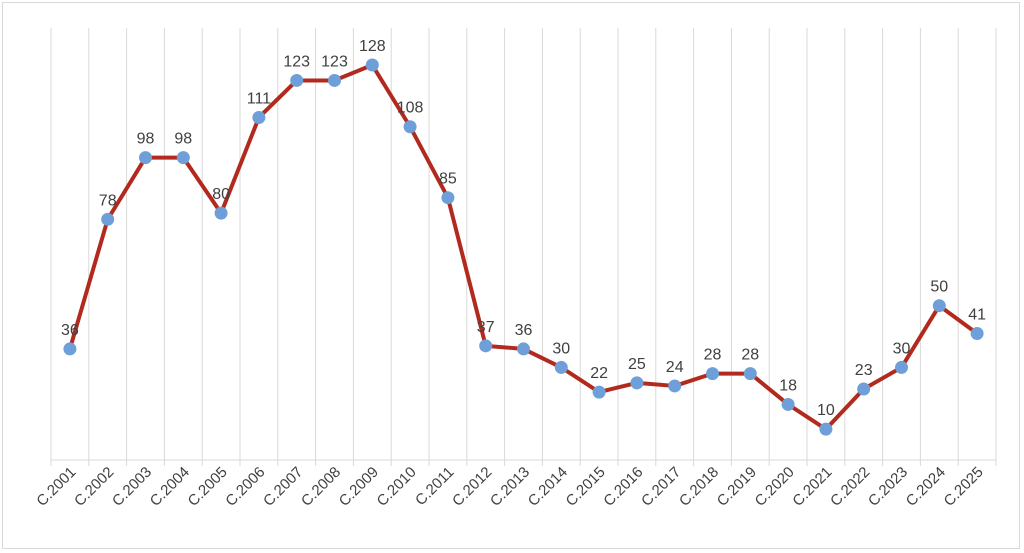 The width and height of the screenshot is (1024, 553). Describe the element at coordinates (372, 46) in the screenshot. I see `data-label: 128` at that location.